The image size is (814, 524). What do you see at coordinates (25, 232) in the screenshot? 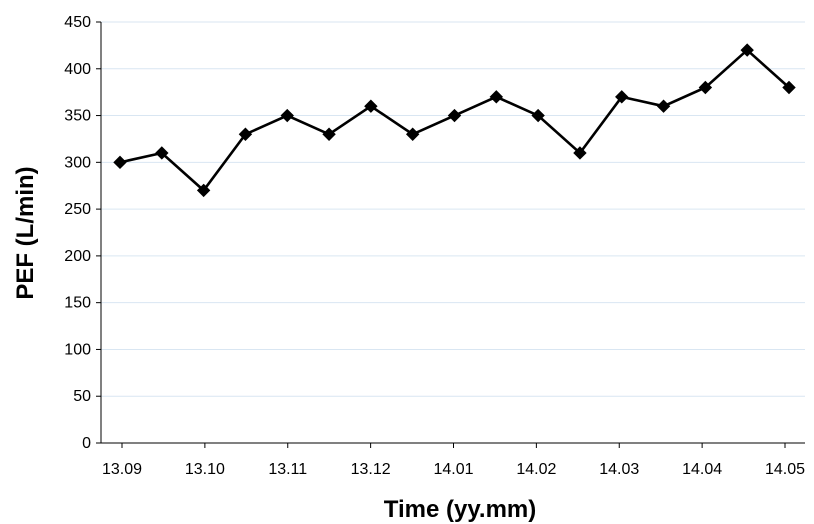
I see `y-axis-title: PEF (L/min)` at bounding box center [25, 232].